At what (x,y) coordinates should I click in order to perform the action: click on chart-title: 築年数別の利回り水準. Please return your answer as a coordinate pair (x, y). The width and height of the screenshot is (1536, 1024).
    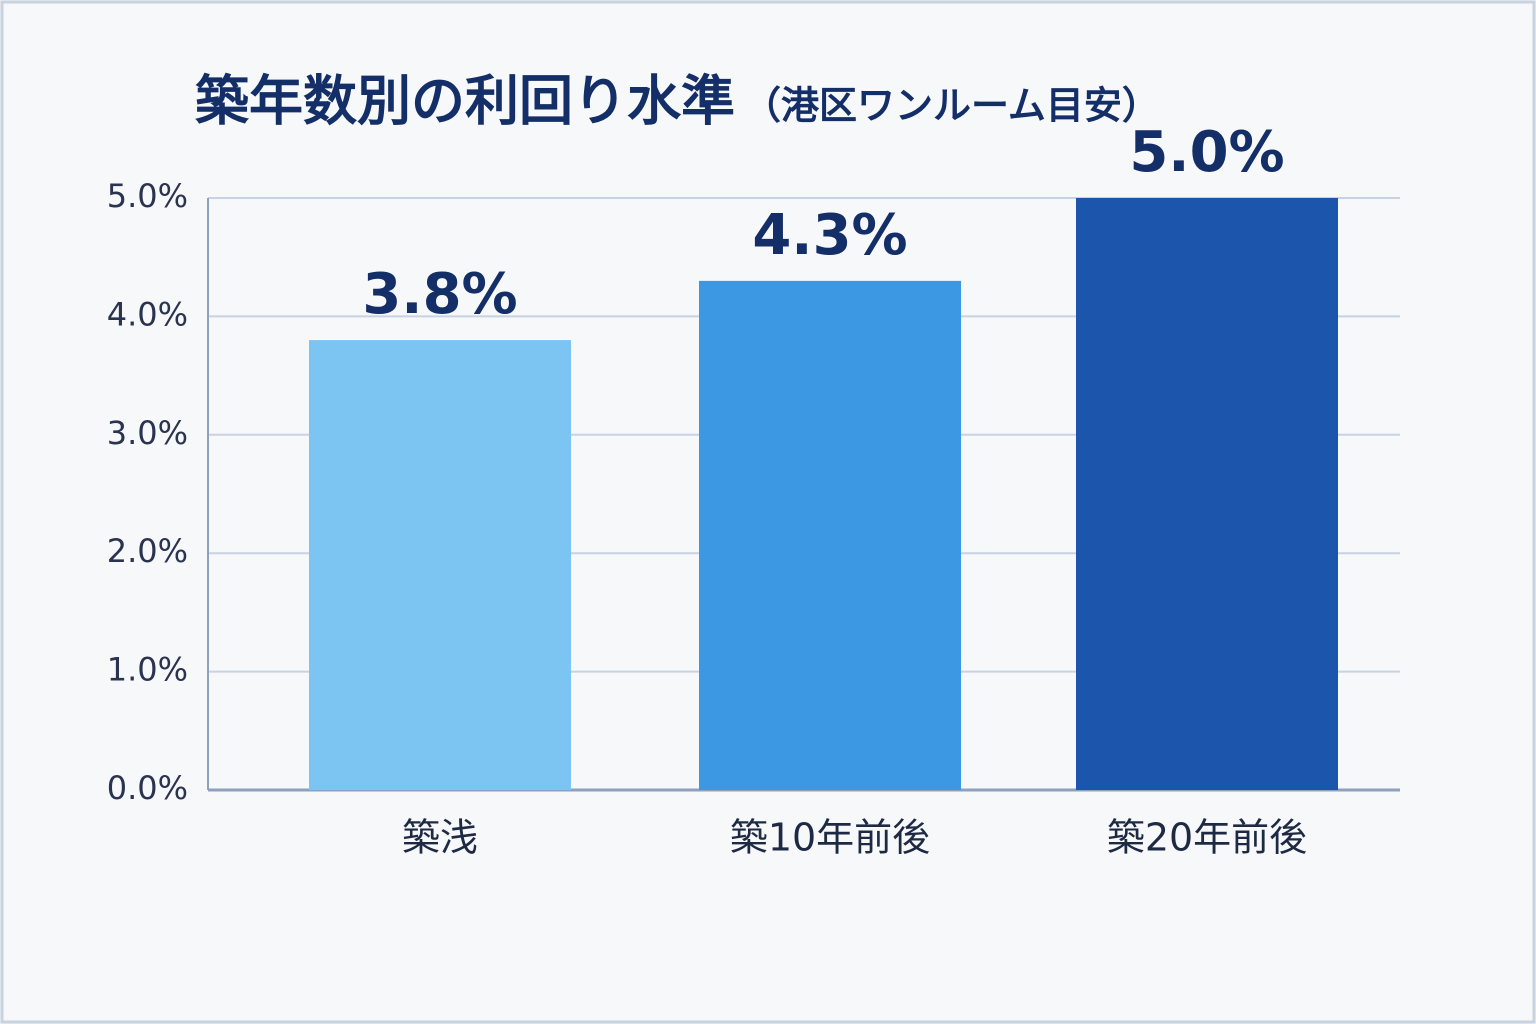
    Looking at the image, I should click on (465, 101).